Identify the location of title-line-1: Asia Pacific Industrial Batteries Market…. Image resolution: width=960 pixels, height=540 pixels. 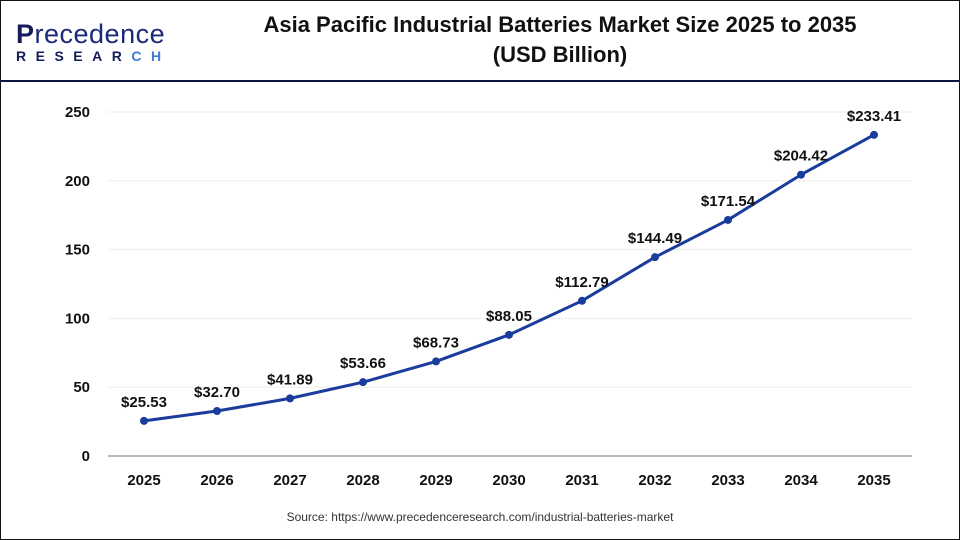
(560, 24).